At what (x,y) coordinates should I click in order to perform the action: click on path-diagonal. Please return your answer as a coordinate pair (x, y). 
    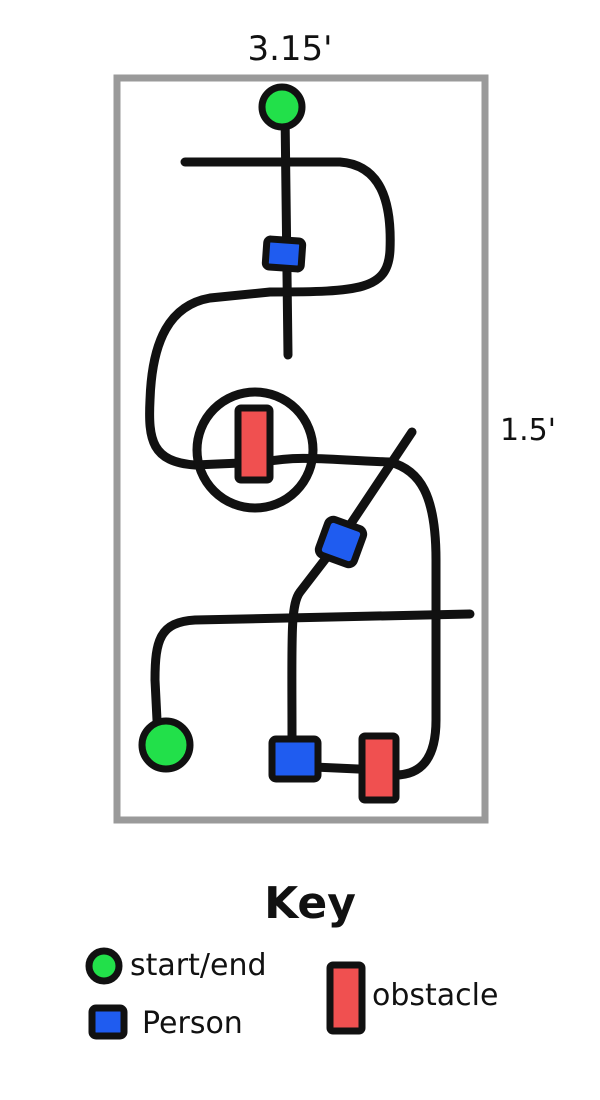
    Looking at the image, I should click on (352, 586).